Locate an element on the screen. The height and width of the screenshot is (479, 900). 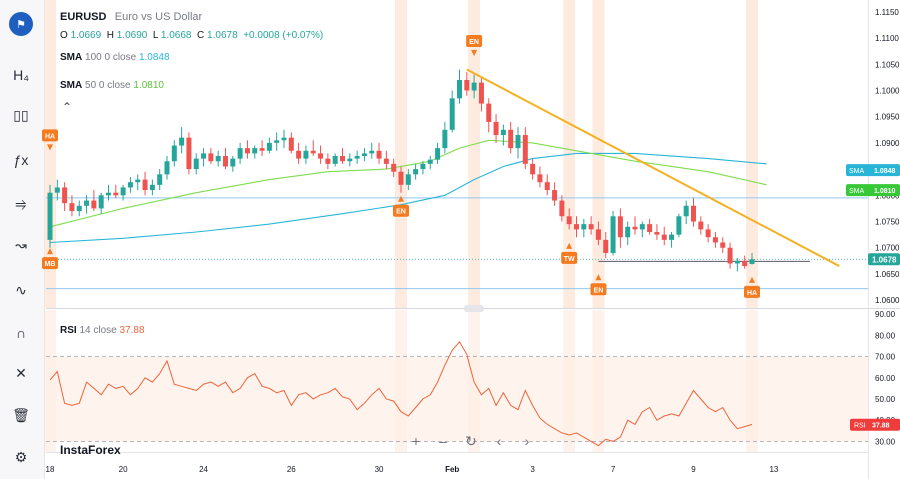
price-tick-label: 1.0750 is located at coordinates (887, 222).